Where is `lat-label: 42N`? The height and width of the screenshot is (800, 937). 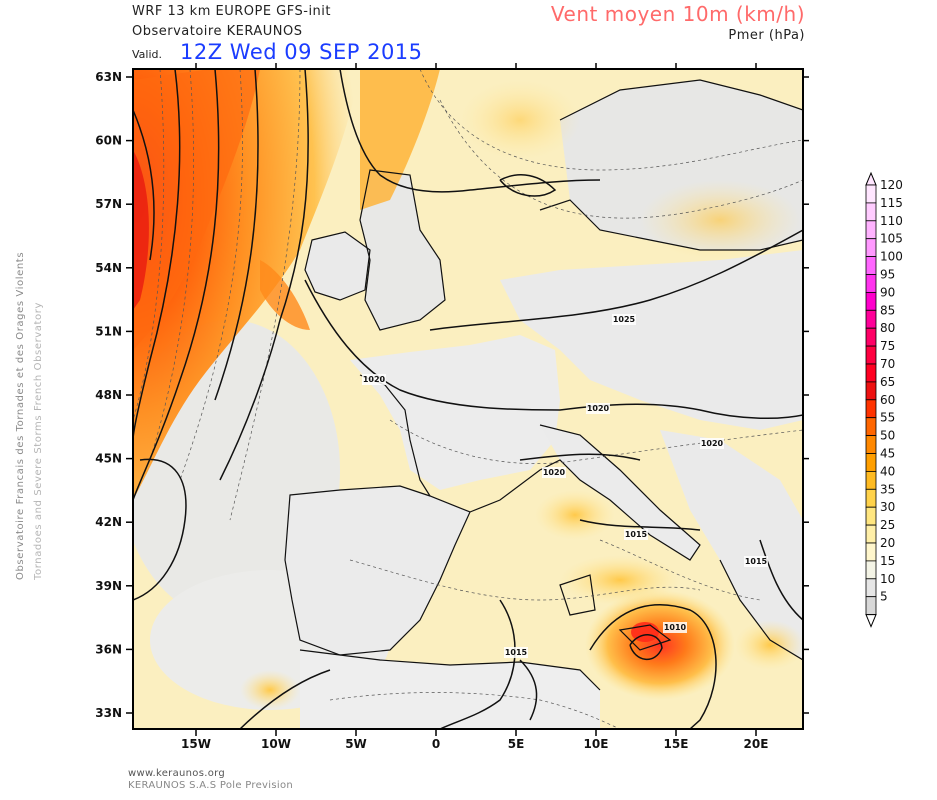 lat-label: 42N is located at coordinates (108, 522).